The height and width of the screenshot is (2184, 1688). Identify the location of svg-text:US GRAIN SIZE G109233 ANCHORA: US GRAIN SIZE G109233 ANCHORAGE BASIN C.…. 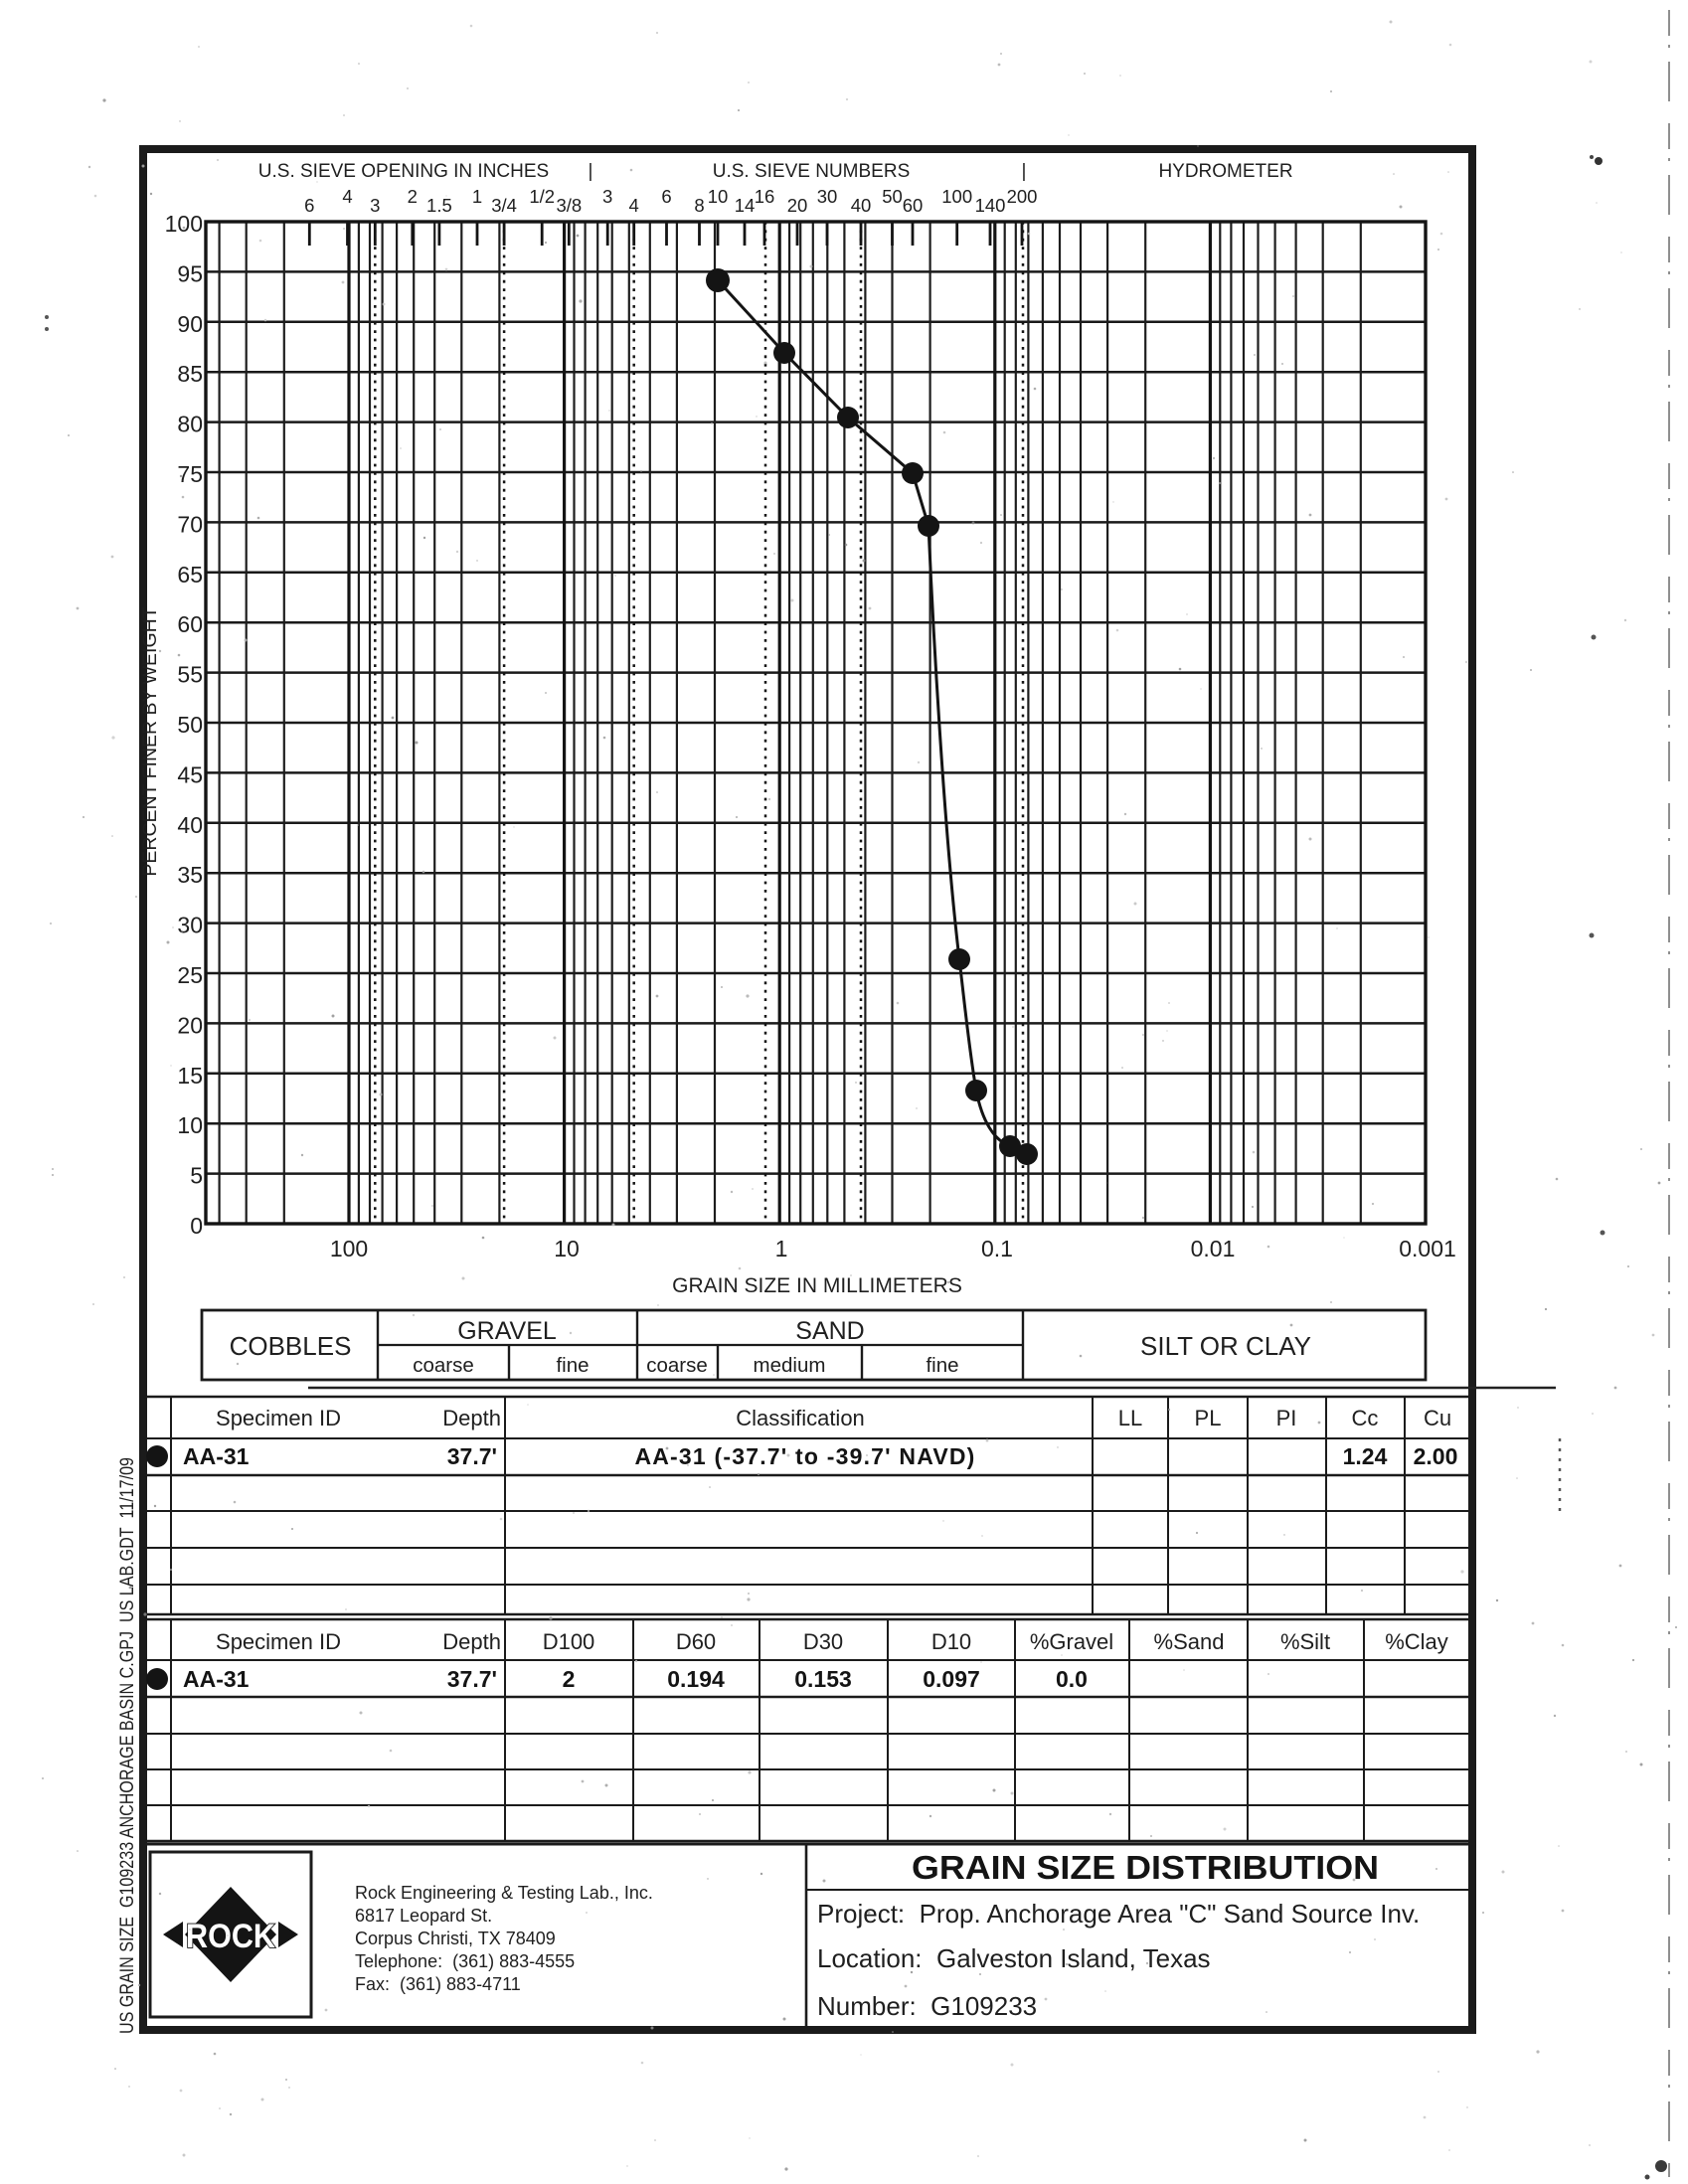
(127, 1745).